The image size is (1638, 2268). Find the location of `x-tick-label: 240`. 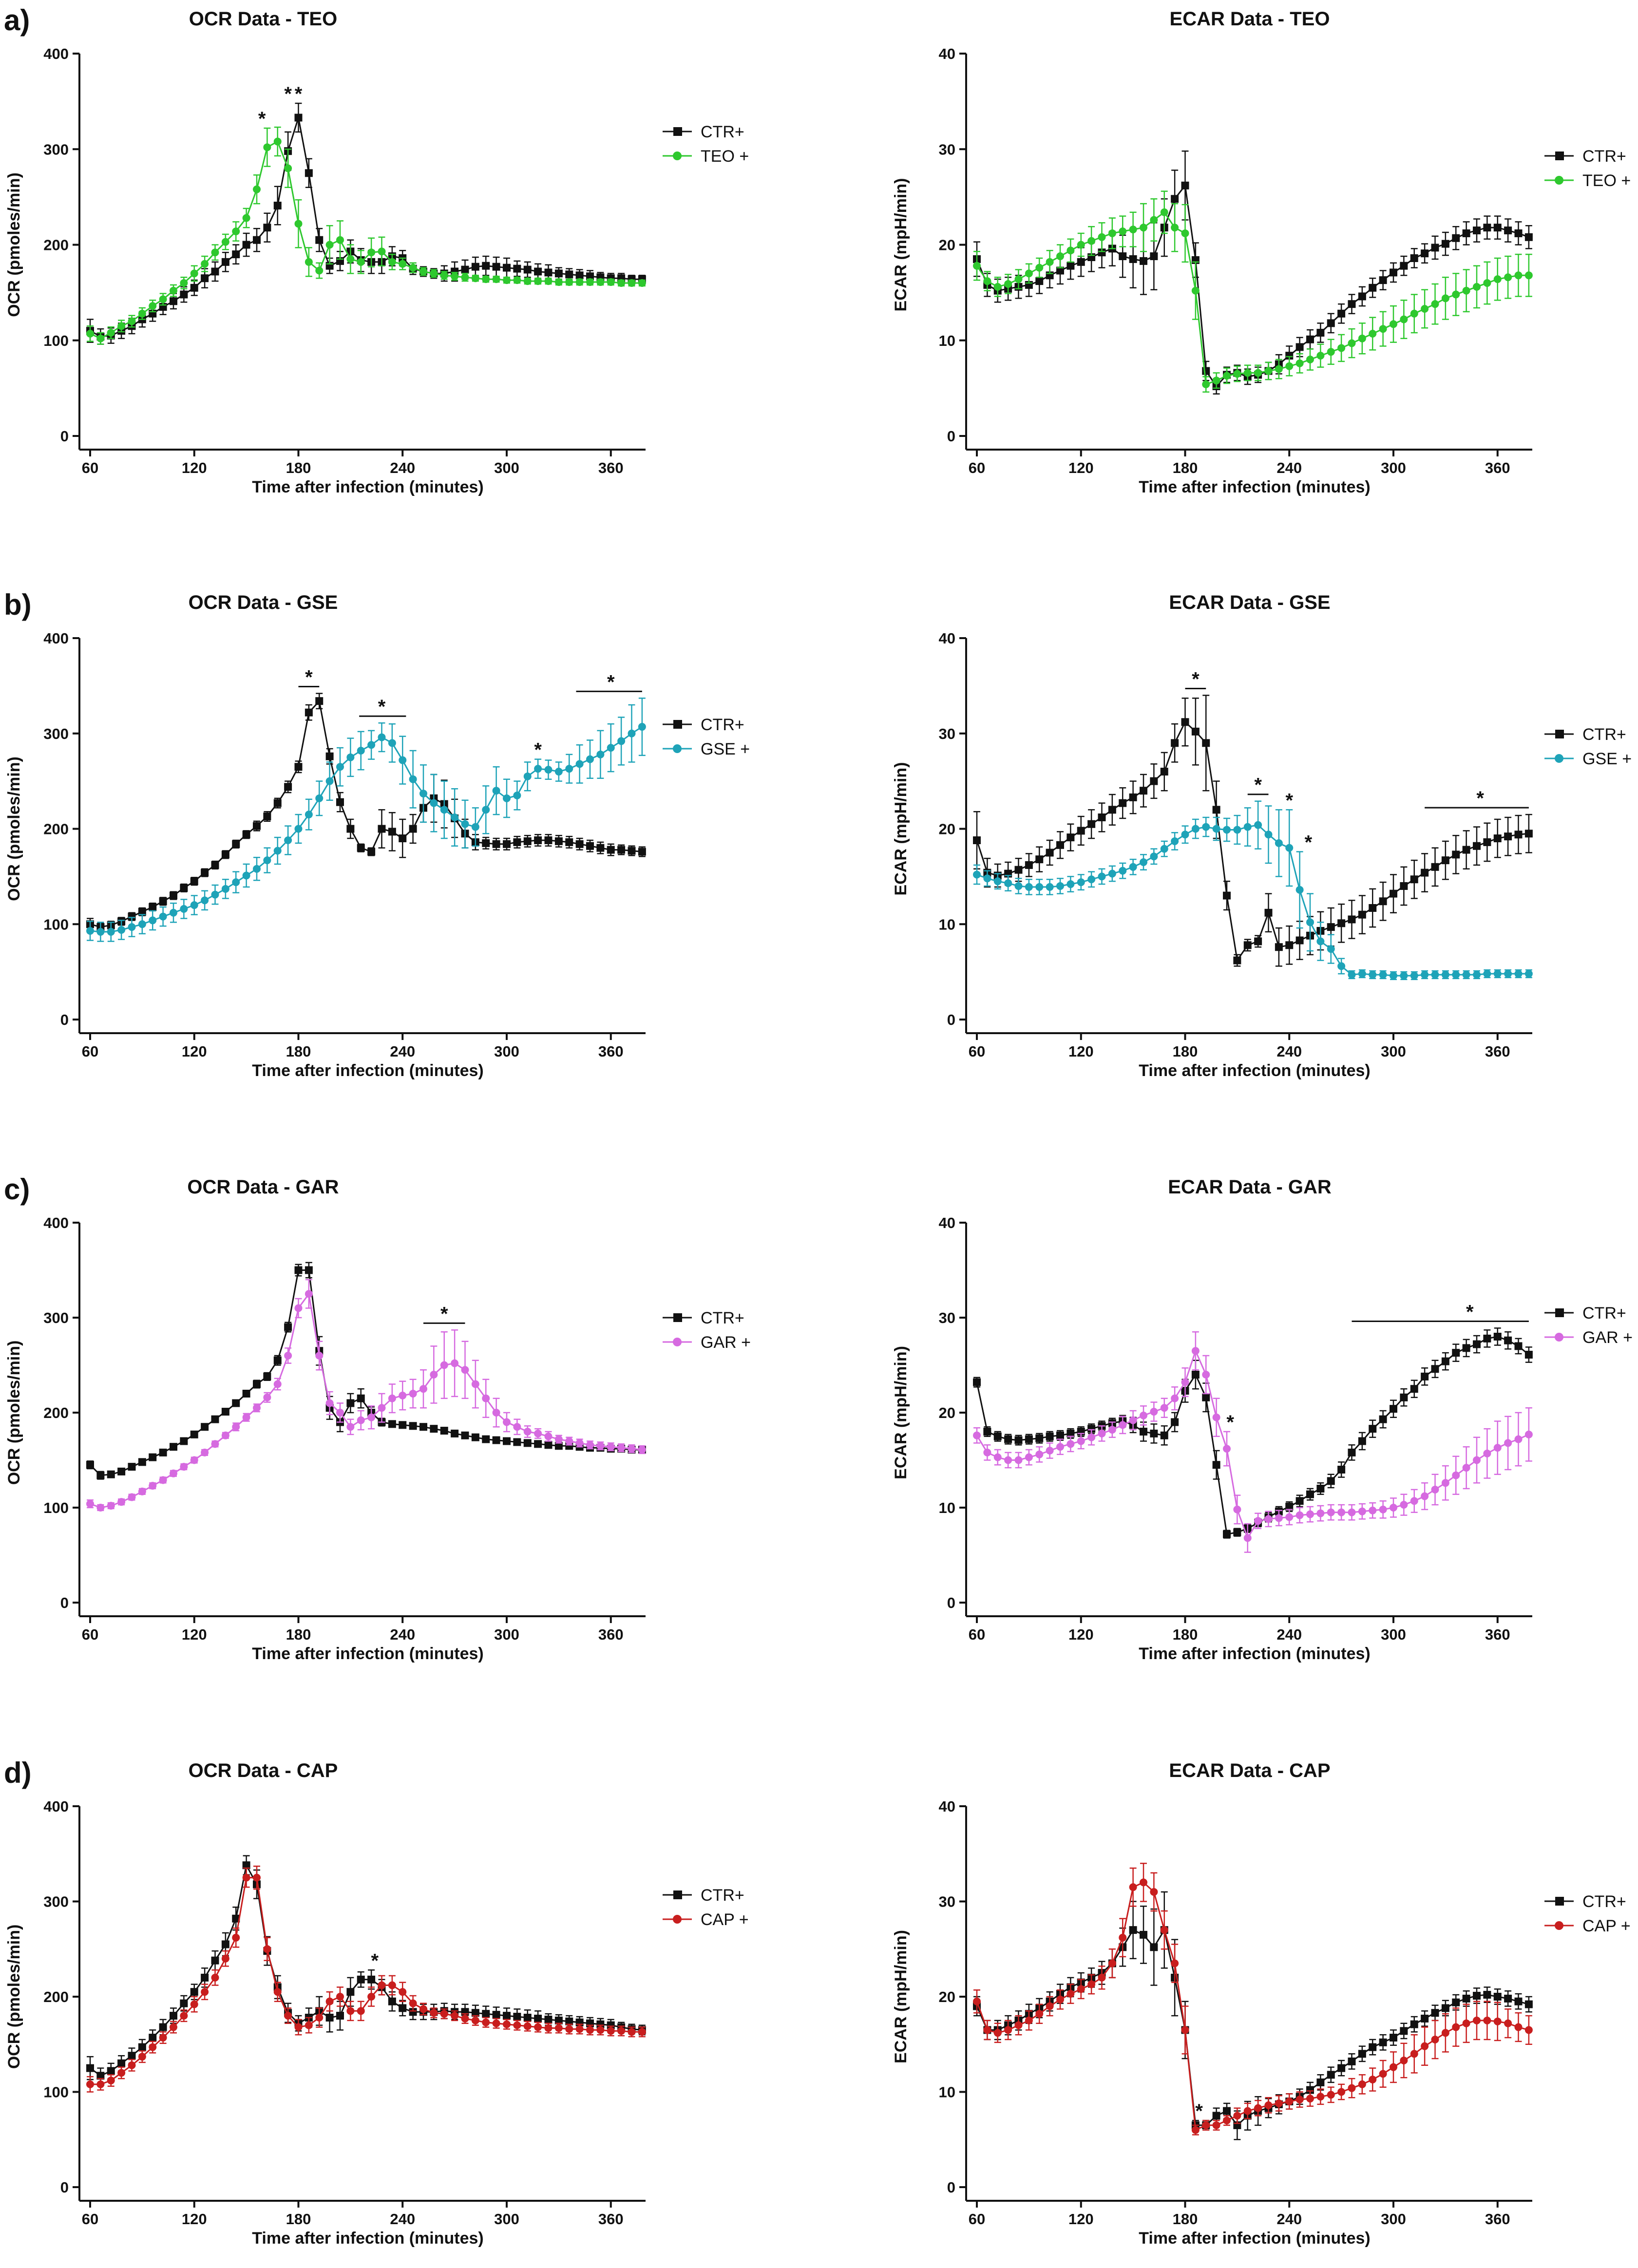

x-tick-label: 240 is located at coordinates (402, 2219).